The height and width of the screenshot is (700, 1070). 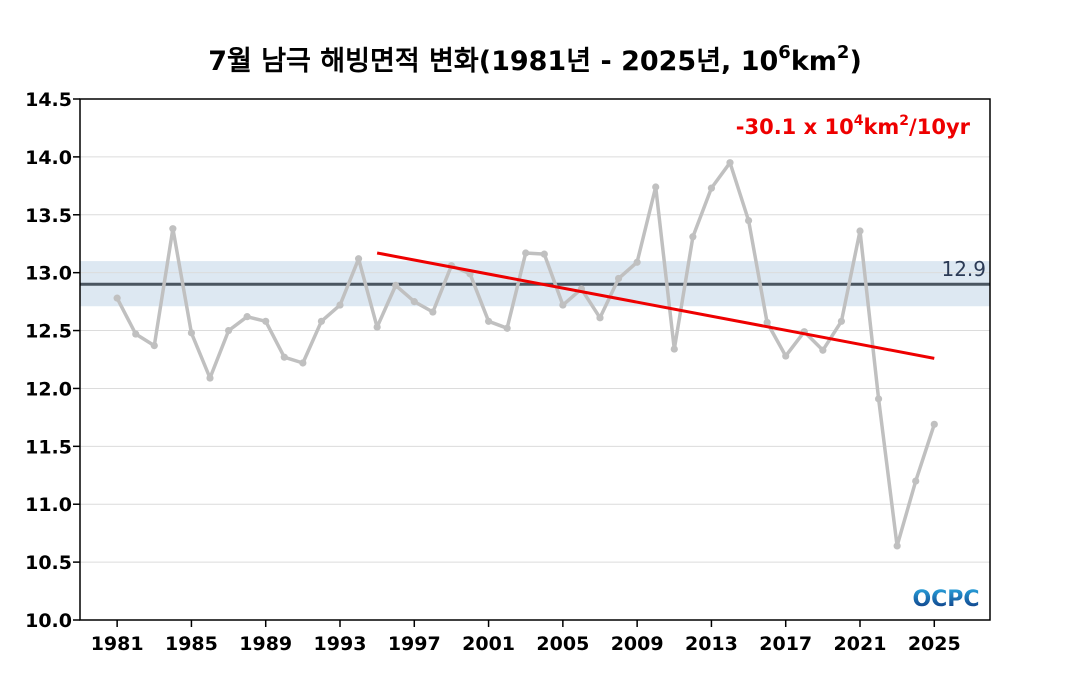 I want to click on data-point-1998, so click(x=433, y=312).